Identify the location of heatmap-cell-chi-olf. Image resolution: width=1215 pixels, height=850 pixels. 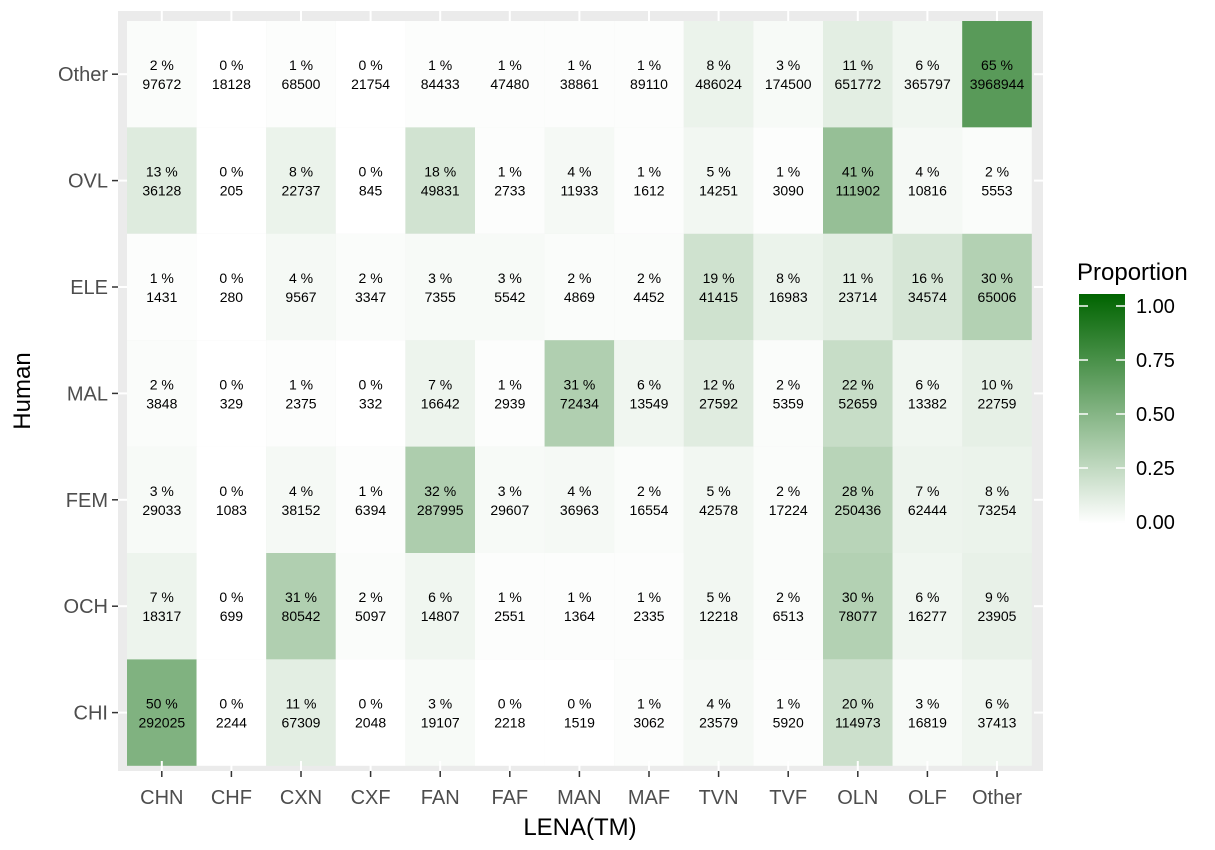
(927, 712).